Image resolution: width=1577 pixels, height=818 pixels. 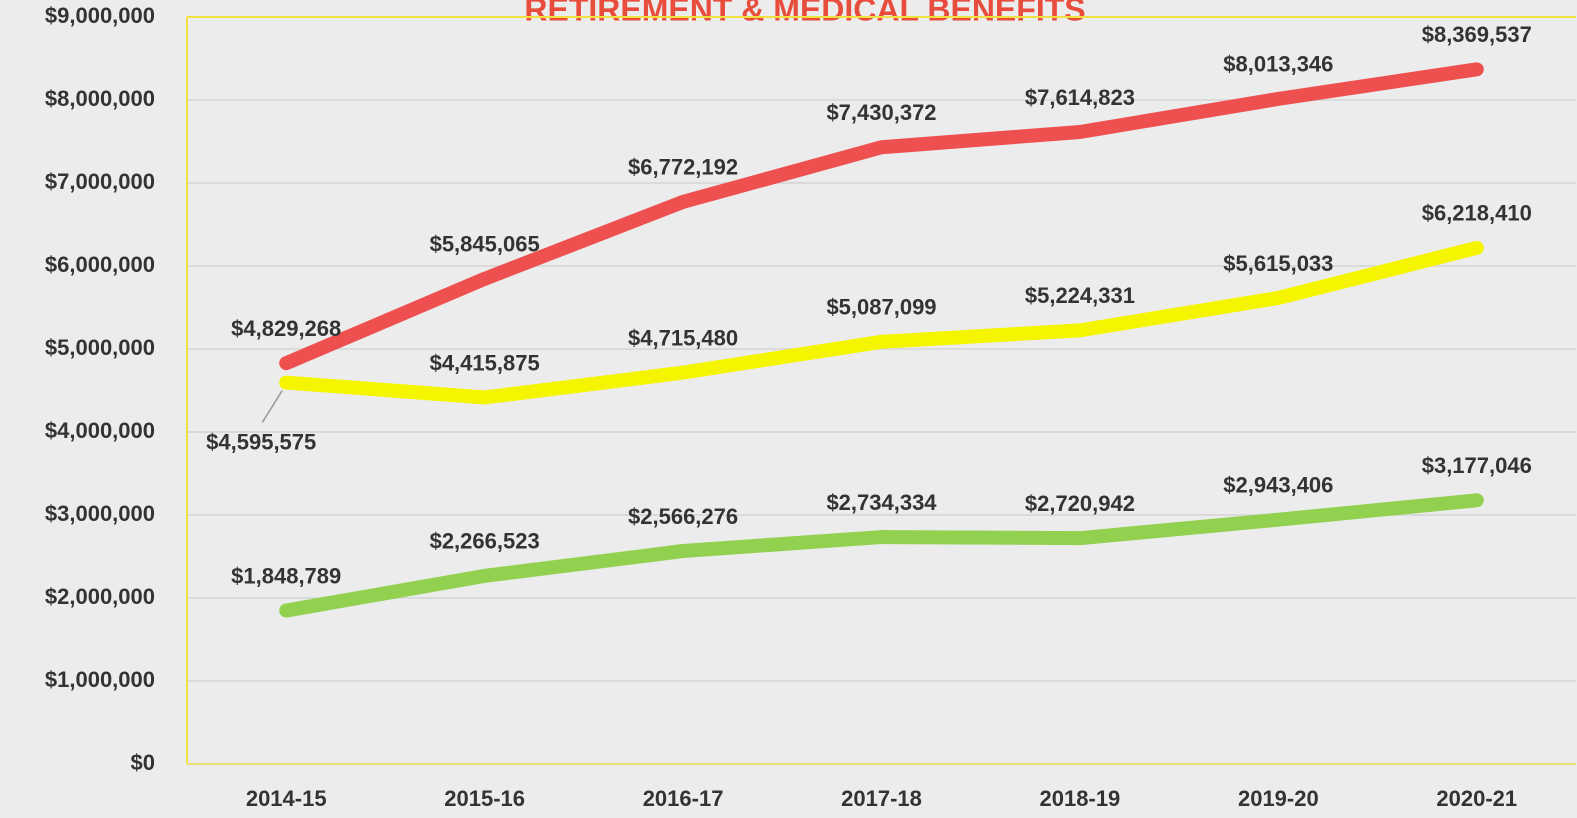 What do you see at coordinates (1278, 263) in the screenshot?
I see `data-label: $5,615,033` at bounding box center [1278, 263].